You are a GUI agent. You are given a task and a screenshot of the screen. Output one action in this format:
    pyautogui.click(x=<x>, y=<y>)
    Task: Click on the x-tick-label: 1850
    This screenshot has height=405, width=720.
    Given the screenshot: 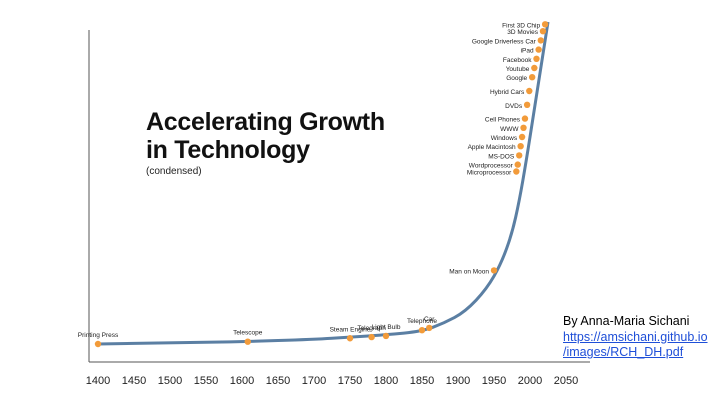 What is the action you would take?
    pyautogui.click(x=422, y=381)
    